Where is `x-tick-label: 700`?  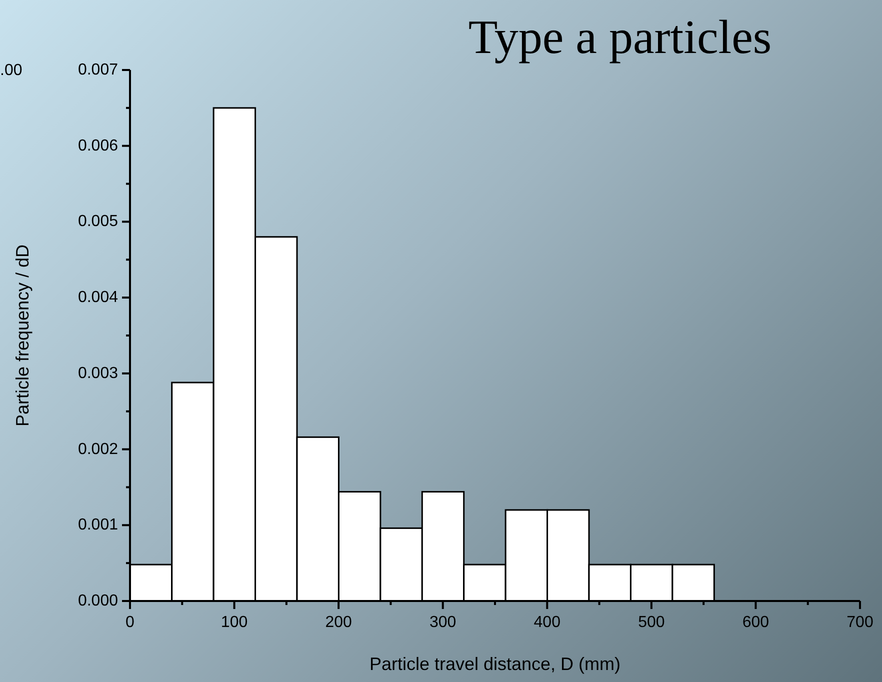 x-tick-label: 700 is located at coordinates (860, 622).